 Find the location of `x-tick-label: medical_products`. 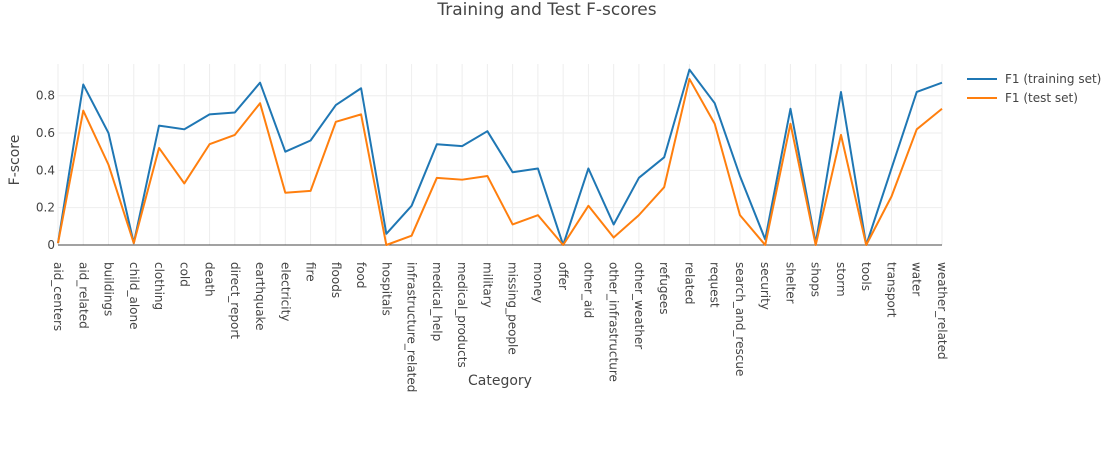

x-tick-label: medical_products is located at coordinates (462, 315).